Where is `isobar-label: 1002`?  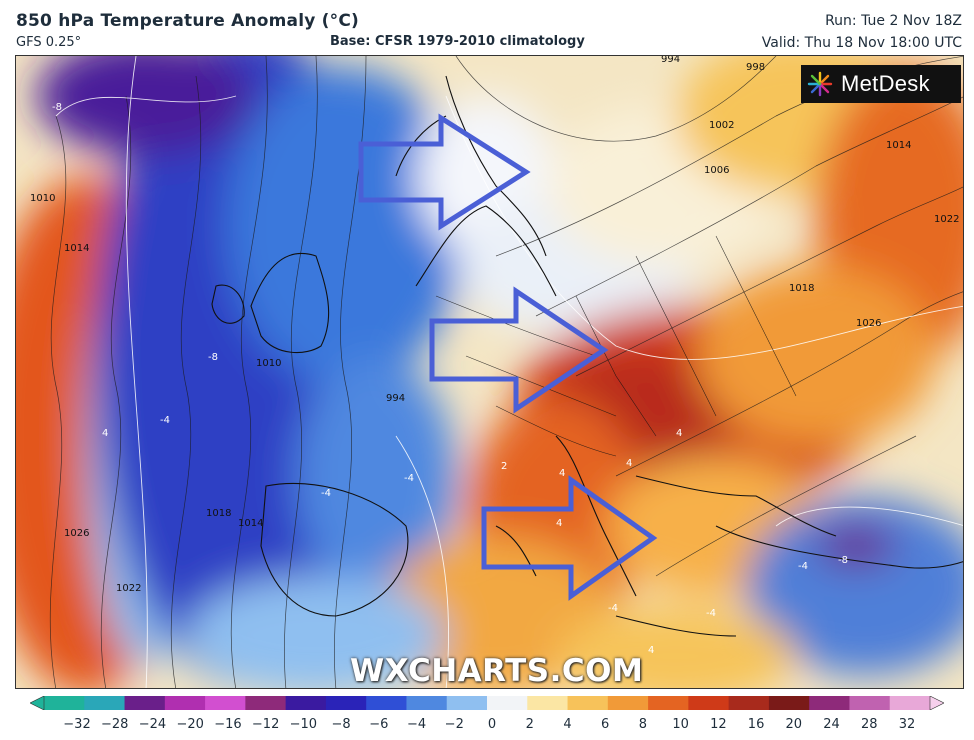 isobar-label: 1002 is located at coordinates (721, 125).